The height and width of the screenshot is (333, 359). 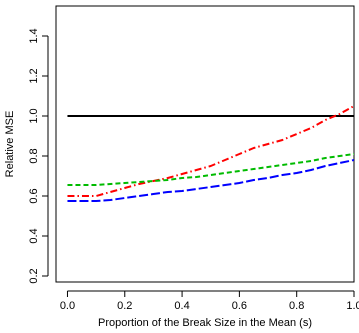 I want to click on x-tick-label: 1.0, so click(x=352, y=306).